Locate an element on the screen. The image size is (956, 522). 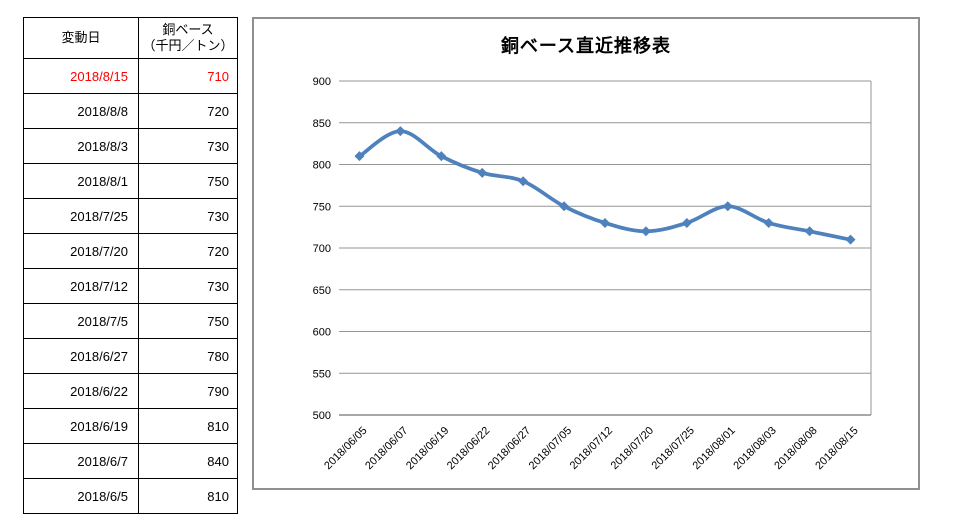
table-row: 2018/7/25 730 is located at coordinates (130, 216).